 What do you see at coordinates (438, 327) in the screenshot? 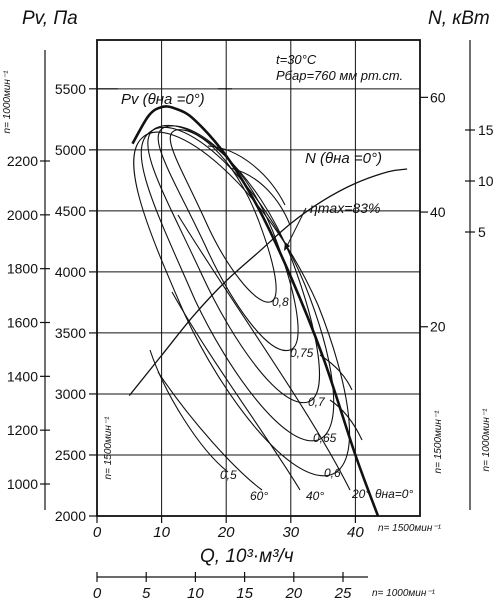
I see `tick-label-right-inner-20: 20` at bounding box center [438, 327].